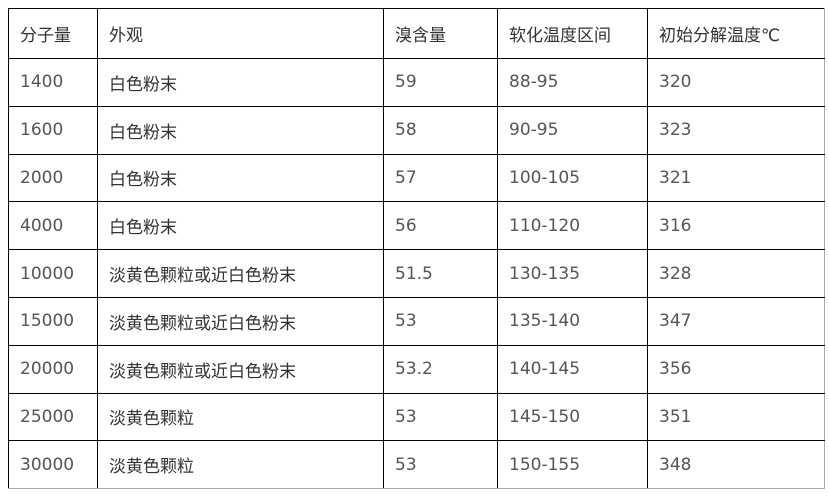  I want to click on header-row: 分子量 外观 溴含量 软化温度区间 初始分解温度℃, so click(416, 33).